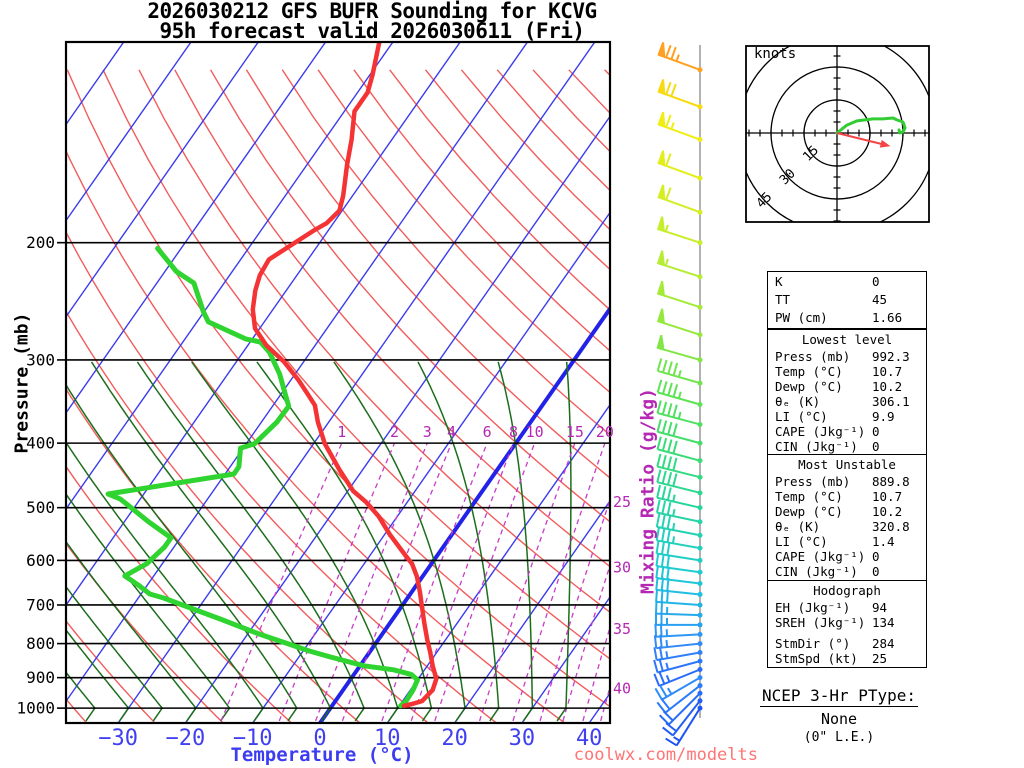  Describe the element at coordinates (775, 54) in the screenshot. I see `hodograph-units-label: knots` at that location.